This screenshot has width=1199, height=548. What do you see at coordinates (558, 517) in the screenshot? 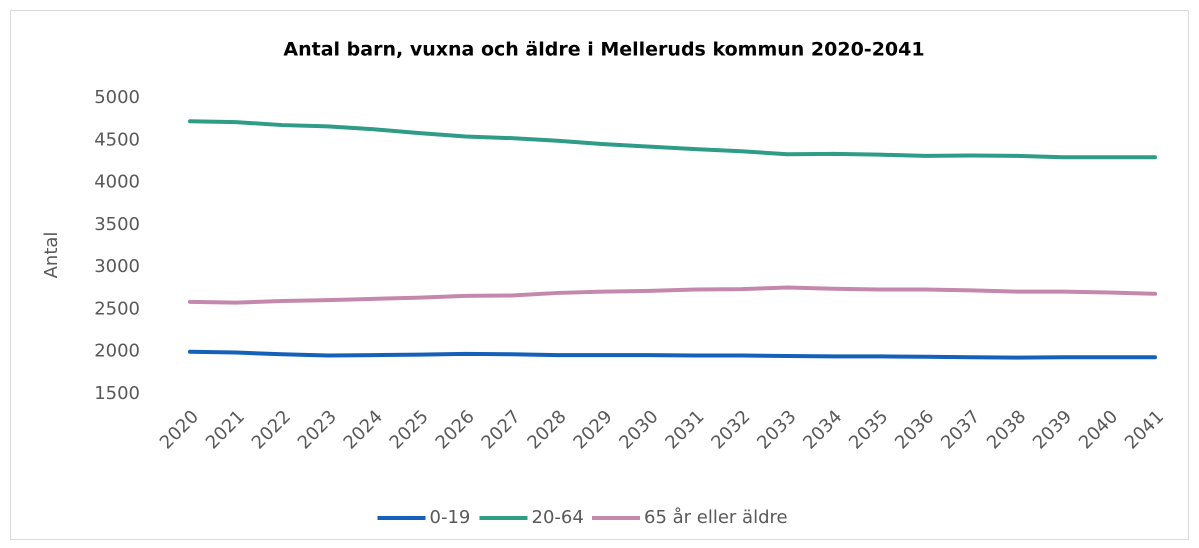
I see `legend-label: 20-64` at bounding box center [558, 517].